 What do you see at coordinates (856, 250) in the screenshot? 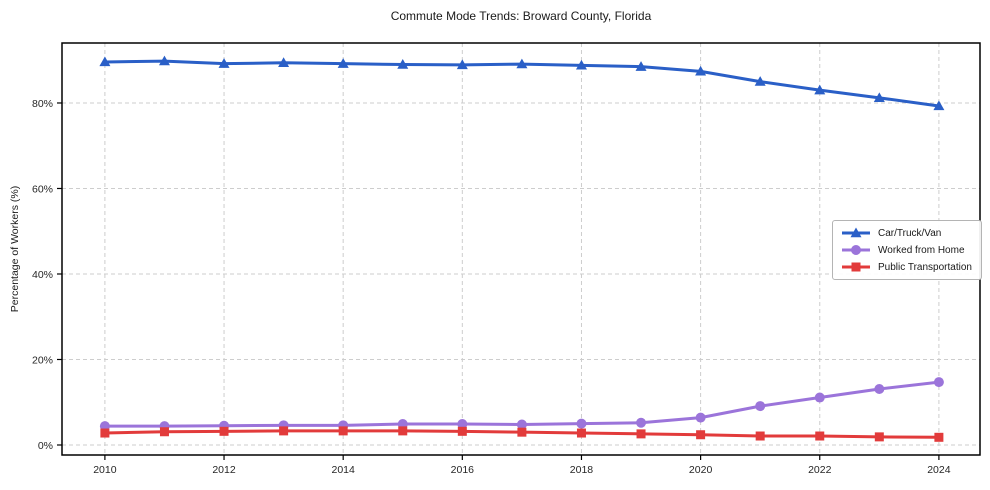
I see `circle-swatch-icon` at bounding box center [856, 250].